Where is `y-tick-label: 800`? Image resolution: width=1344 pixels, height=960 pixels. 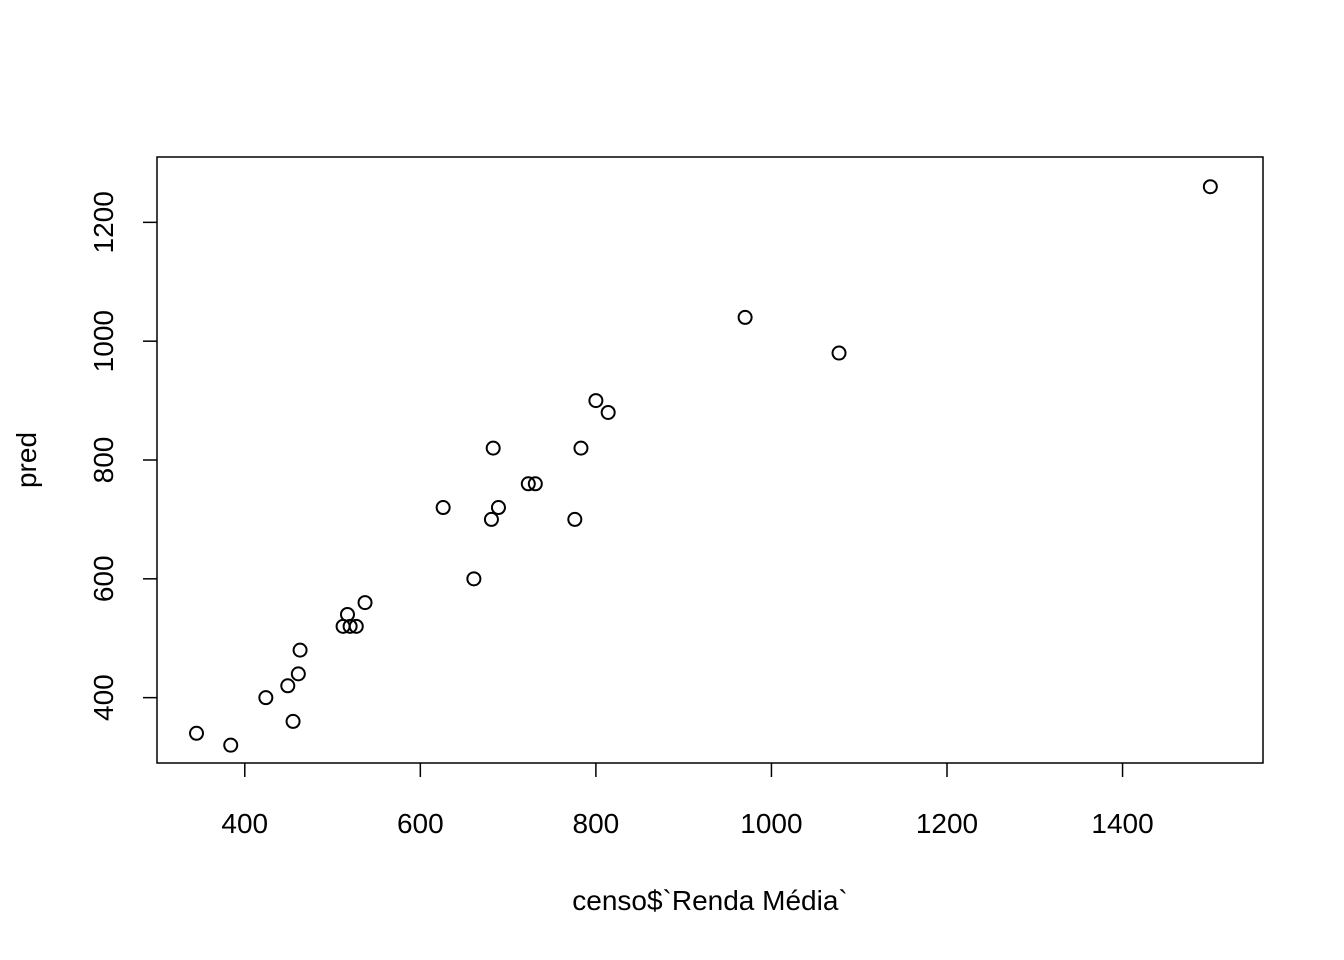 y-tick-label: 800 is located at coordinates (103, 460).